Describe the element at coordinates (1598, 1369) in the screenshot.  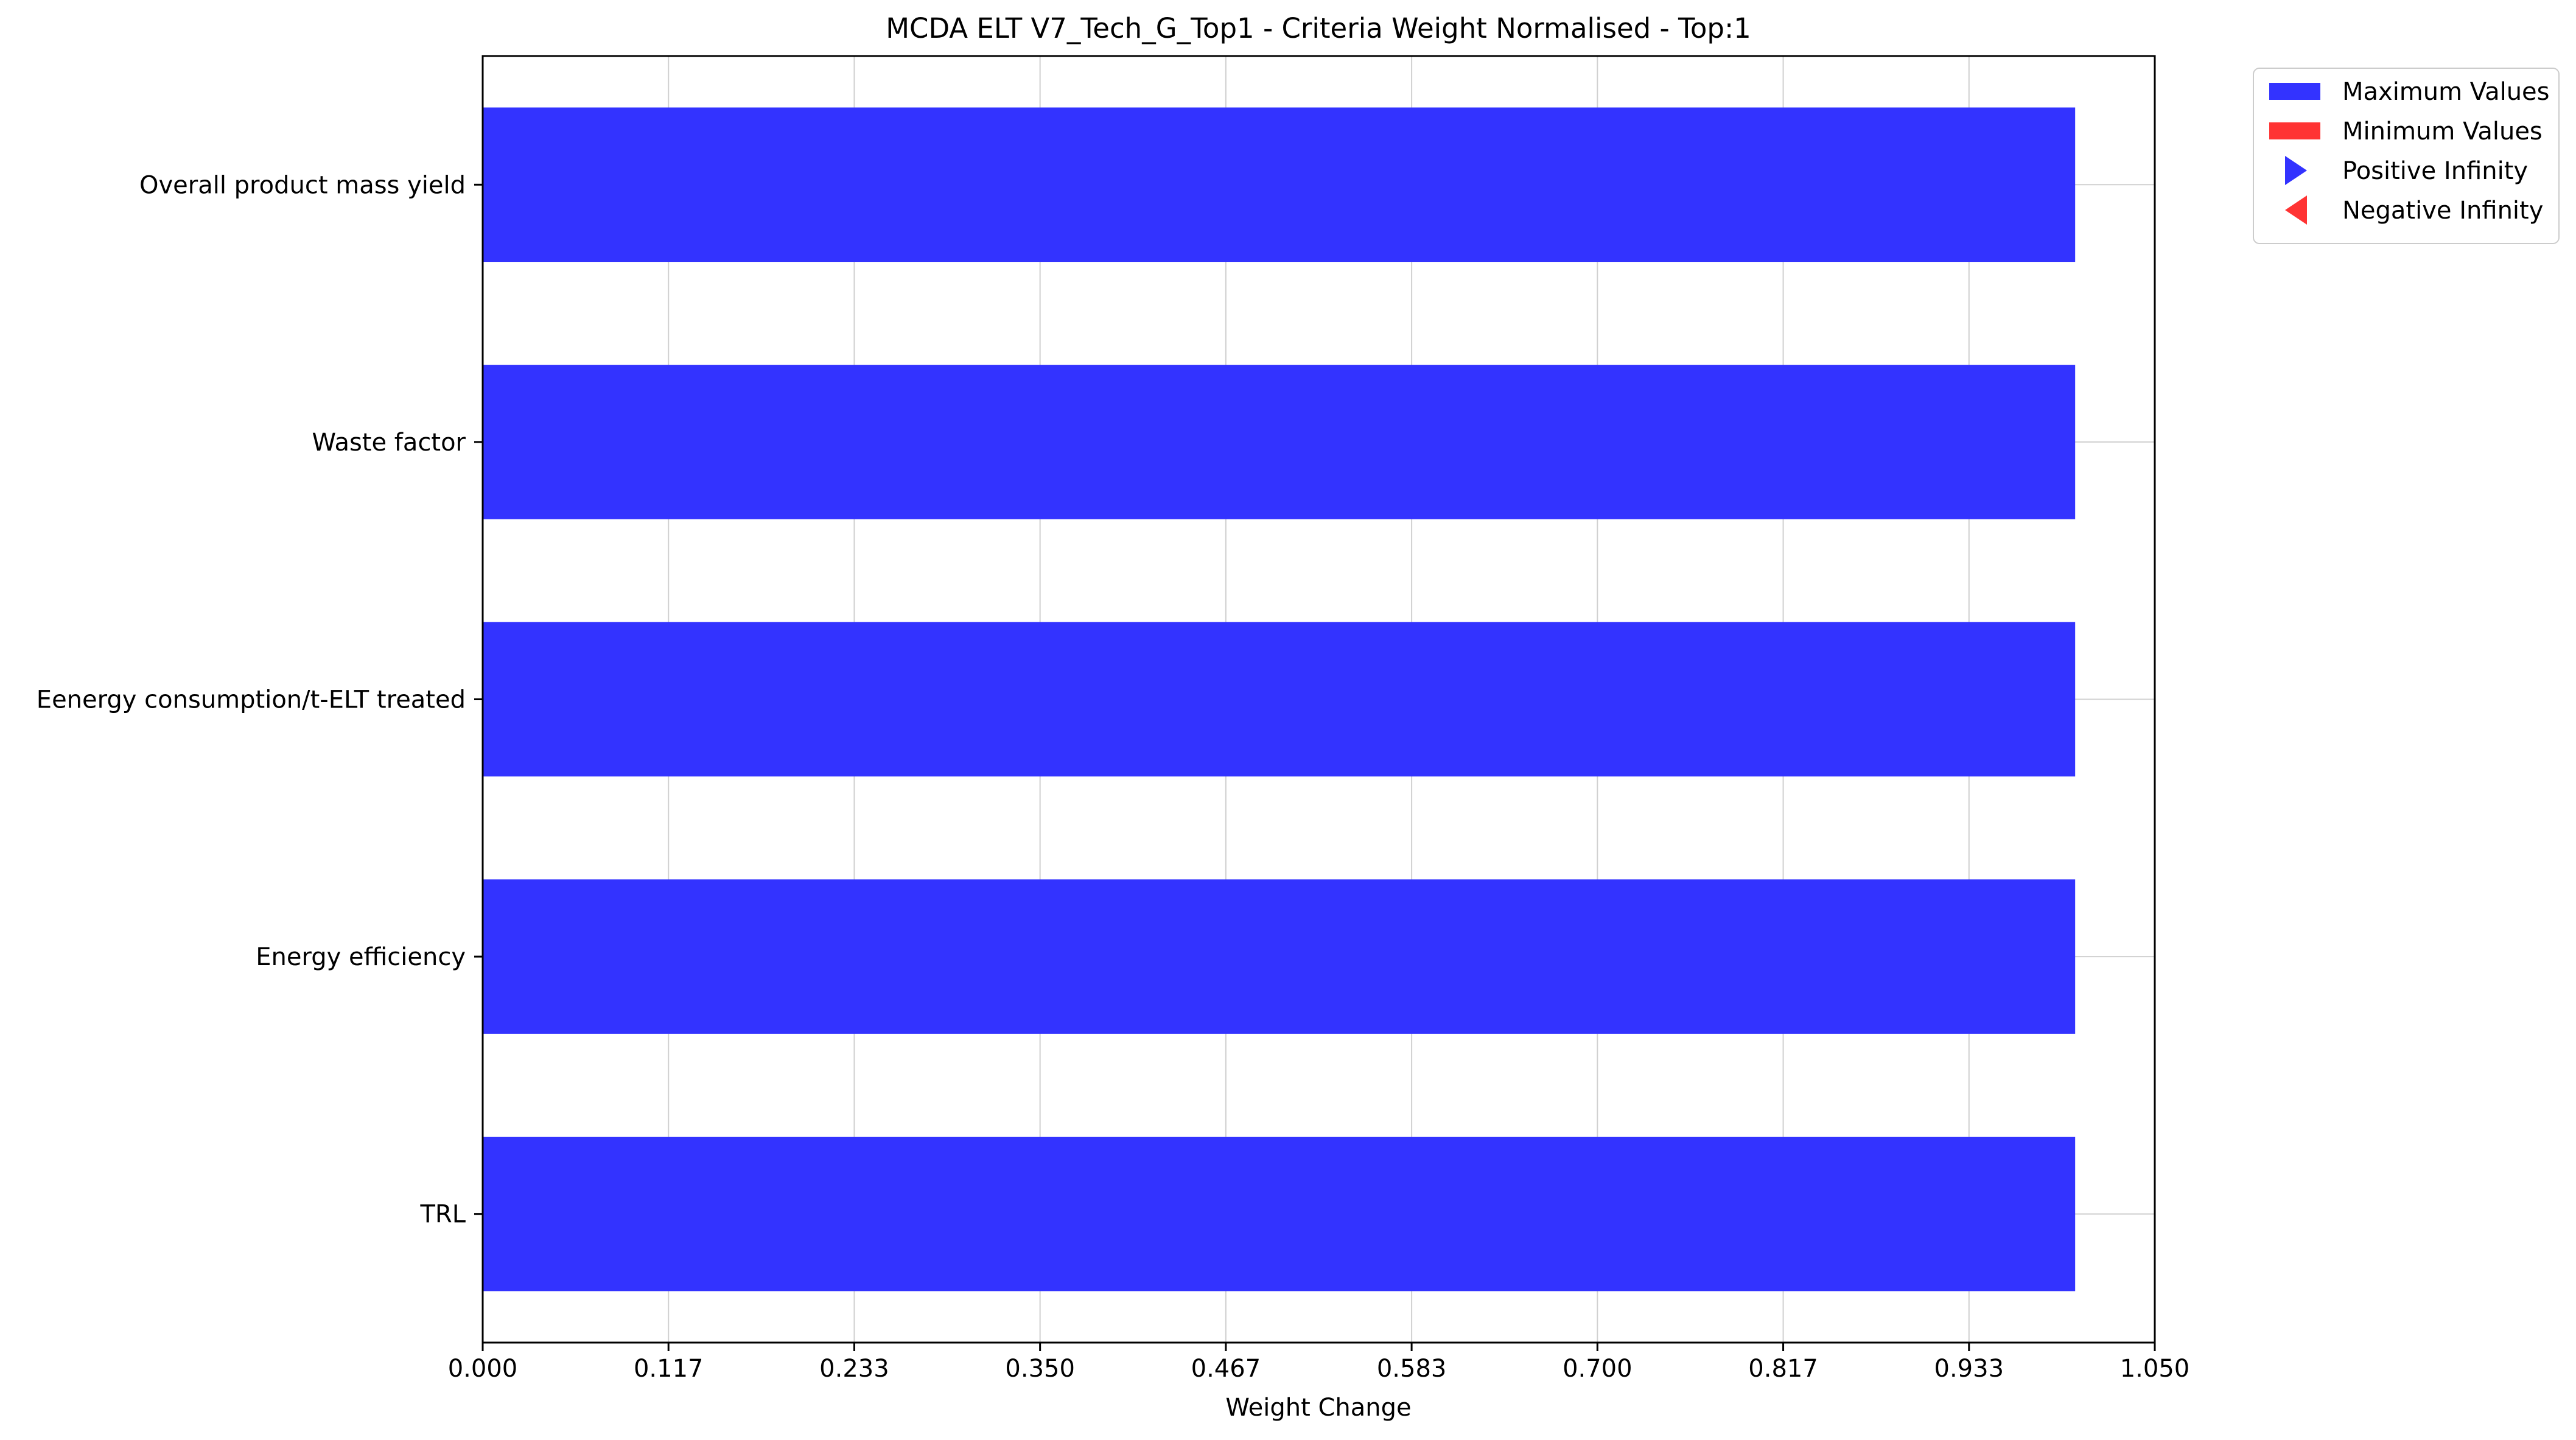
I see `x-tick-label: 0.700` at that location.